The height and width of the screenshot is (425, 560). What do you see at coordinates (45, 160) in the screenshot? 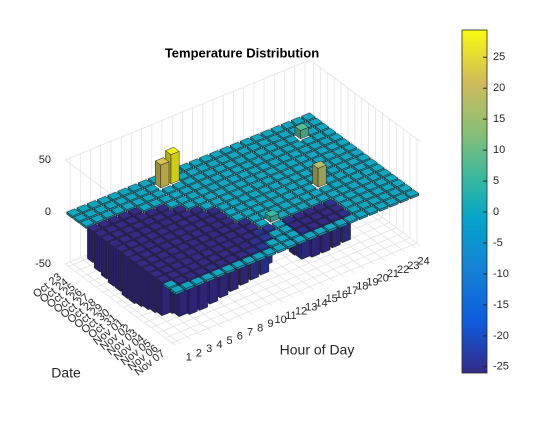
I see `z-tick-label: 50` at bounding box center [45, 160].